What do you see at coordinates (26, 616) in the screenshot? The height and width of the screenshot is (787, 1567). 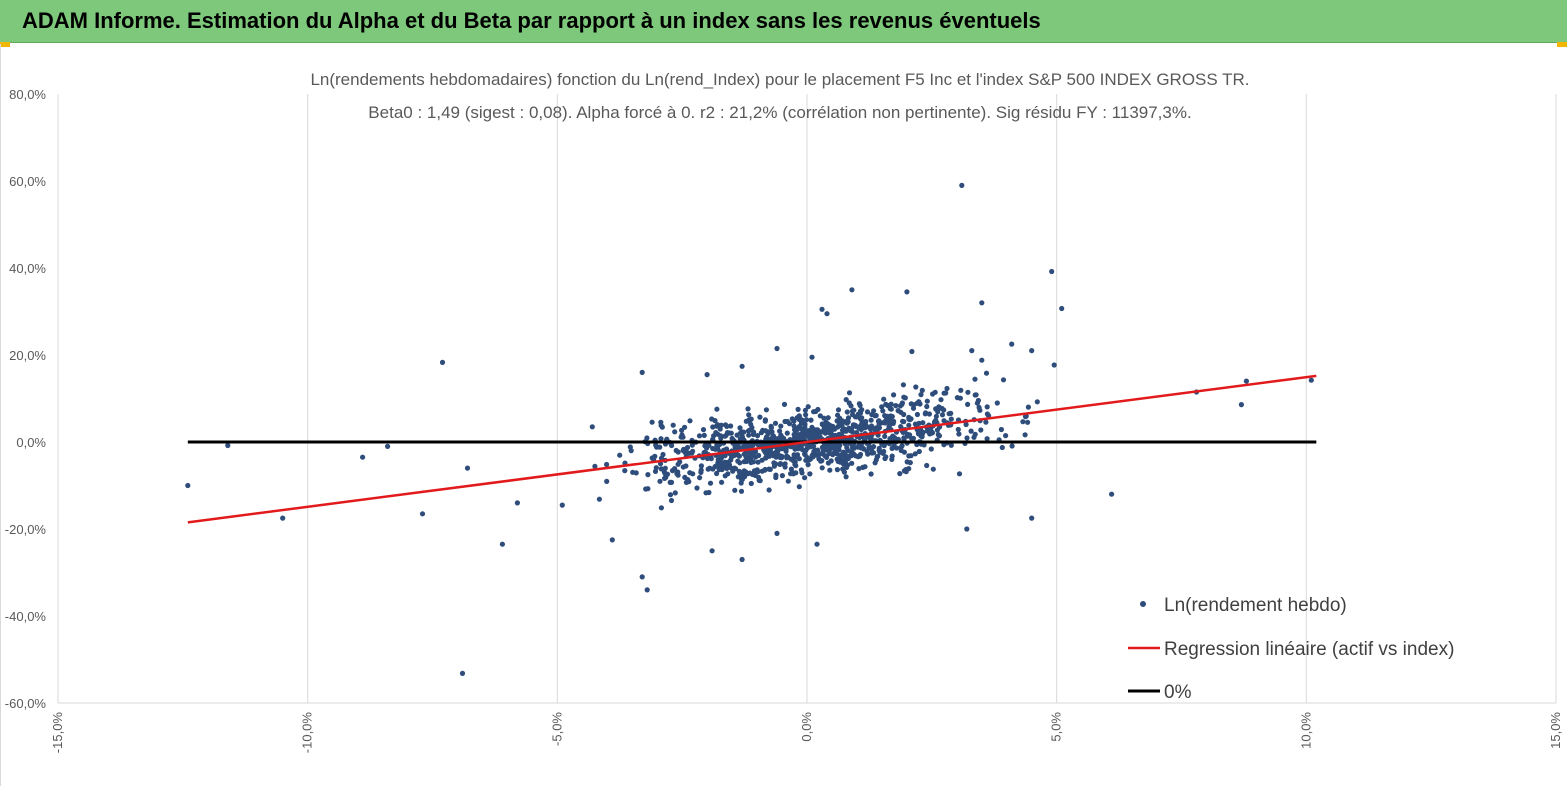 I see `y-tick-label: -40,0%` at bounding box center [26, 616].